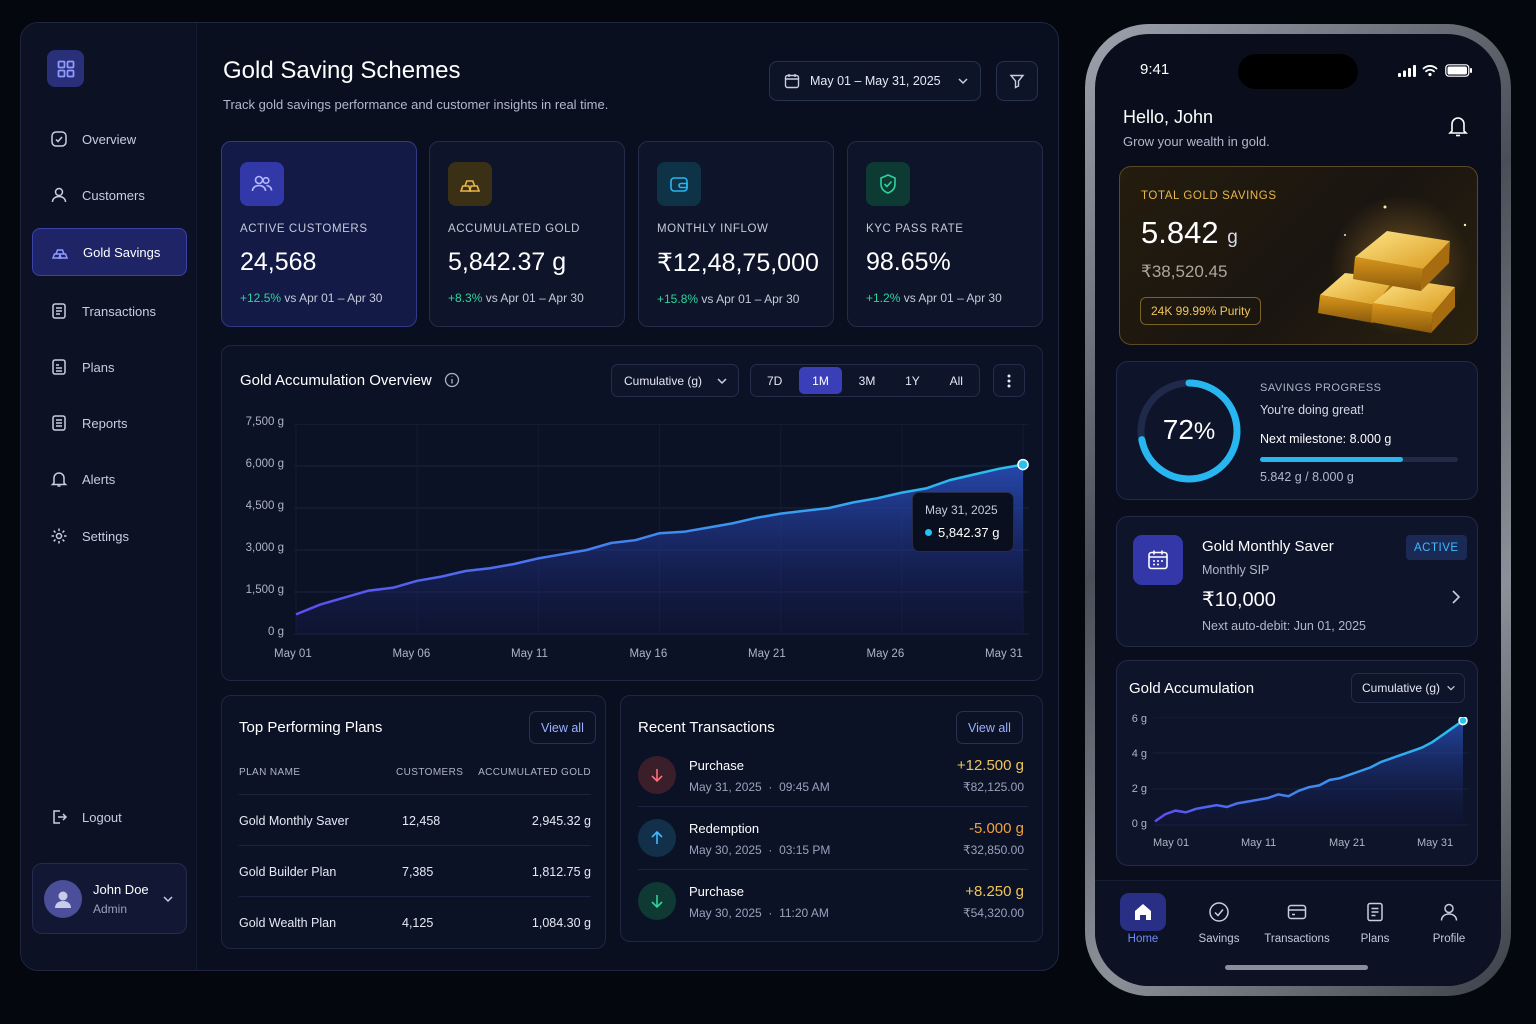  I want to click on total-gold-inr: ₹38,520.45, so click(1184, 271).